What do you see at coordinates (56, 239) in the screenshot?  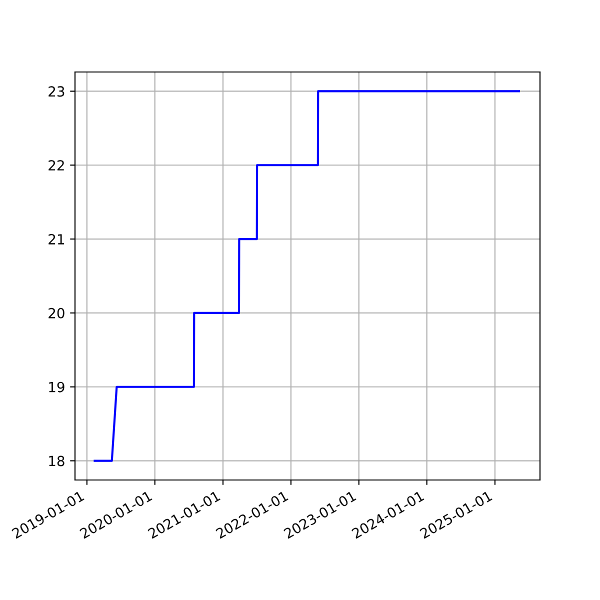 I see `y-tick-label: 21` at bounding box center [56, 239].